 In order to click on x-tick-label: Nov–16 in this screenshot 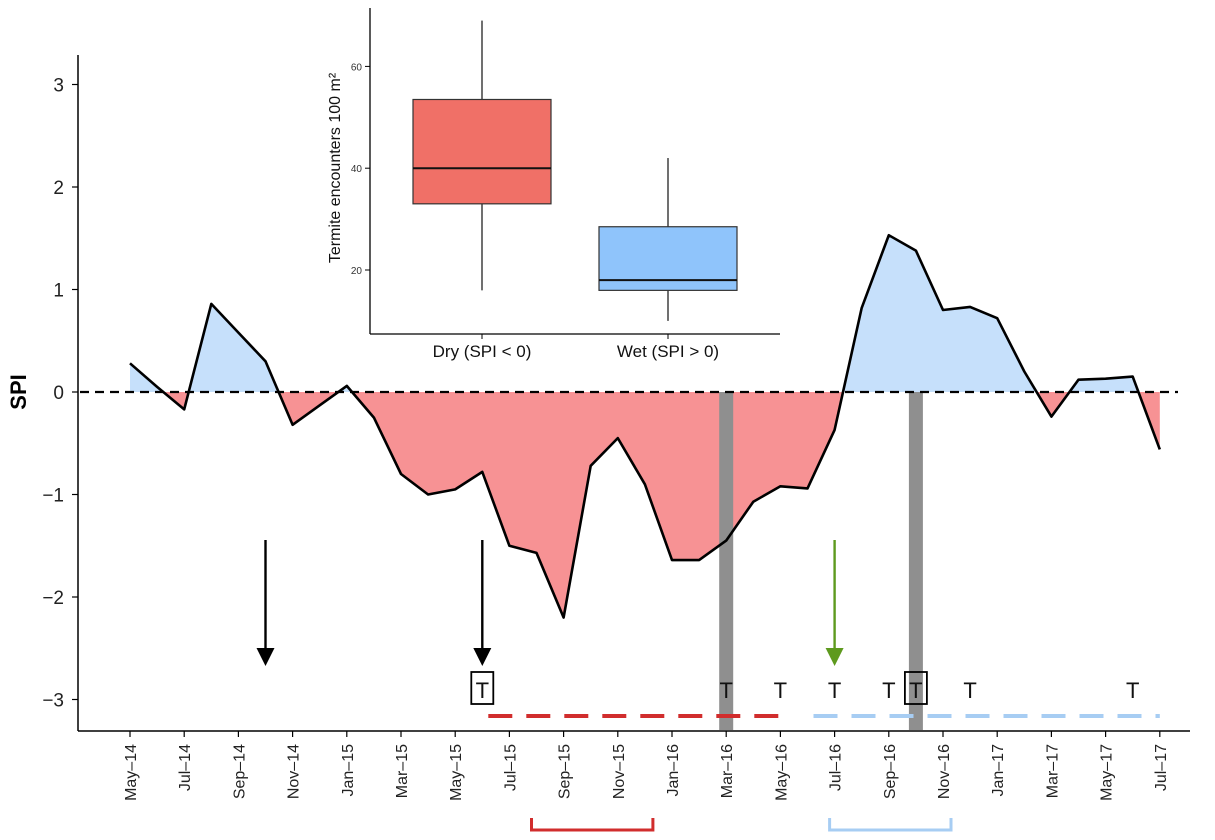, I will do `click(944, 771)`.